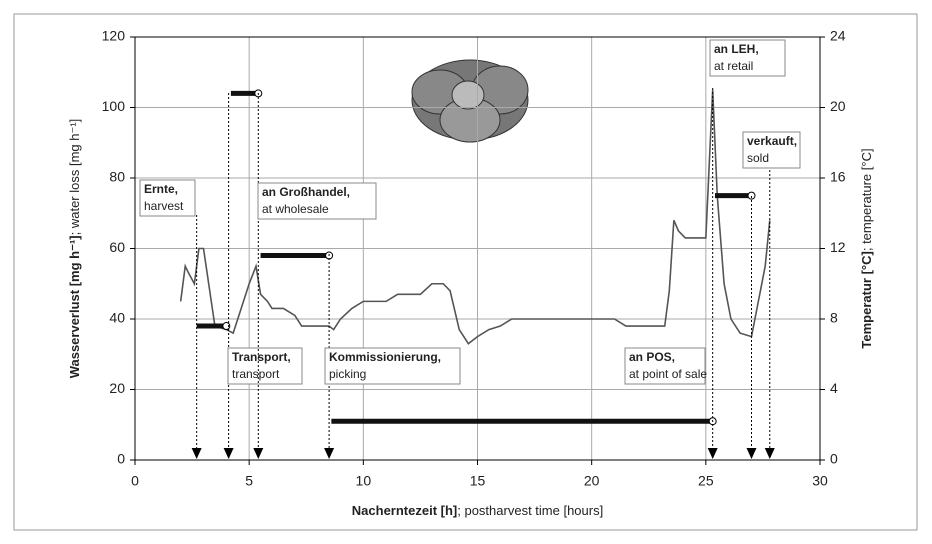 This screenshot has height=544, width=932. What do you see at coordinates (364, 481) in the screenshot?
I see `x-tick-label: 10` at bounding box center [364, 481].